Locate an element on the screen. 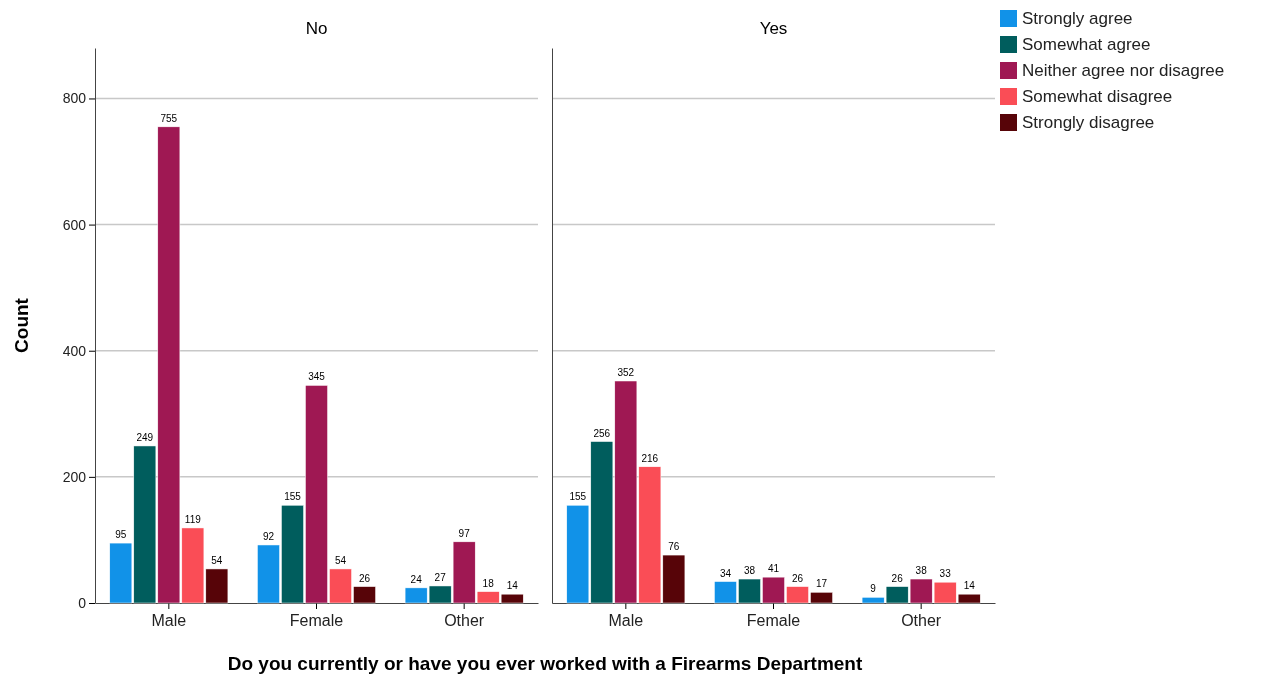 The height and width of the screenshot is (677, 1280). legend-label: Strongly disagree is located at coordinates (1088, 122).